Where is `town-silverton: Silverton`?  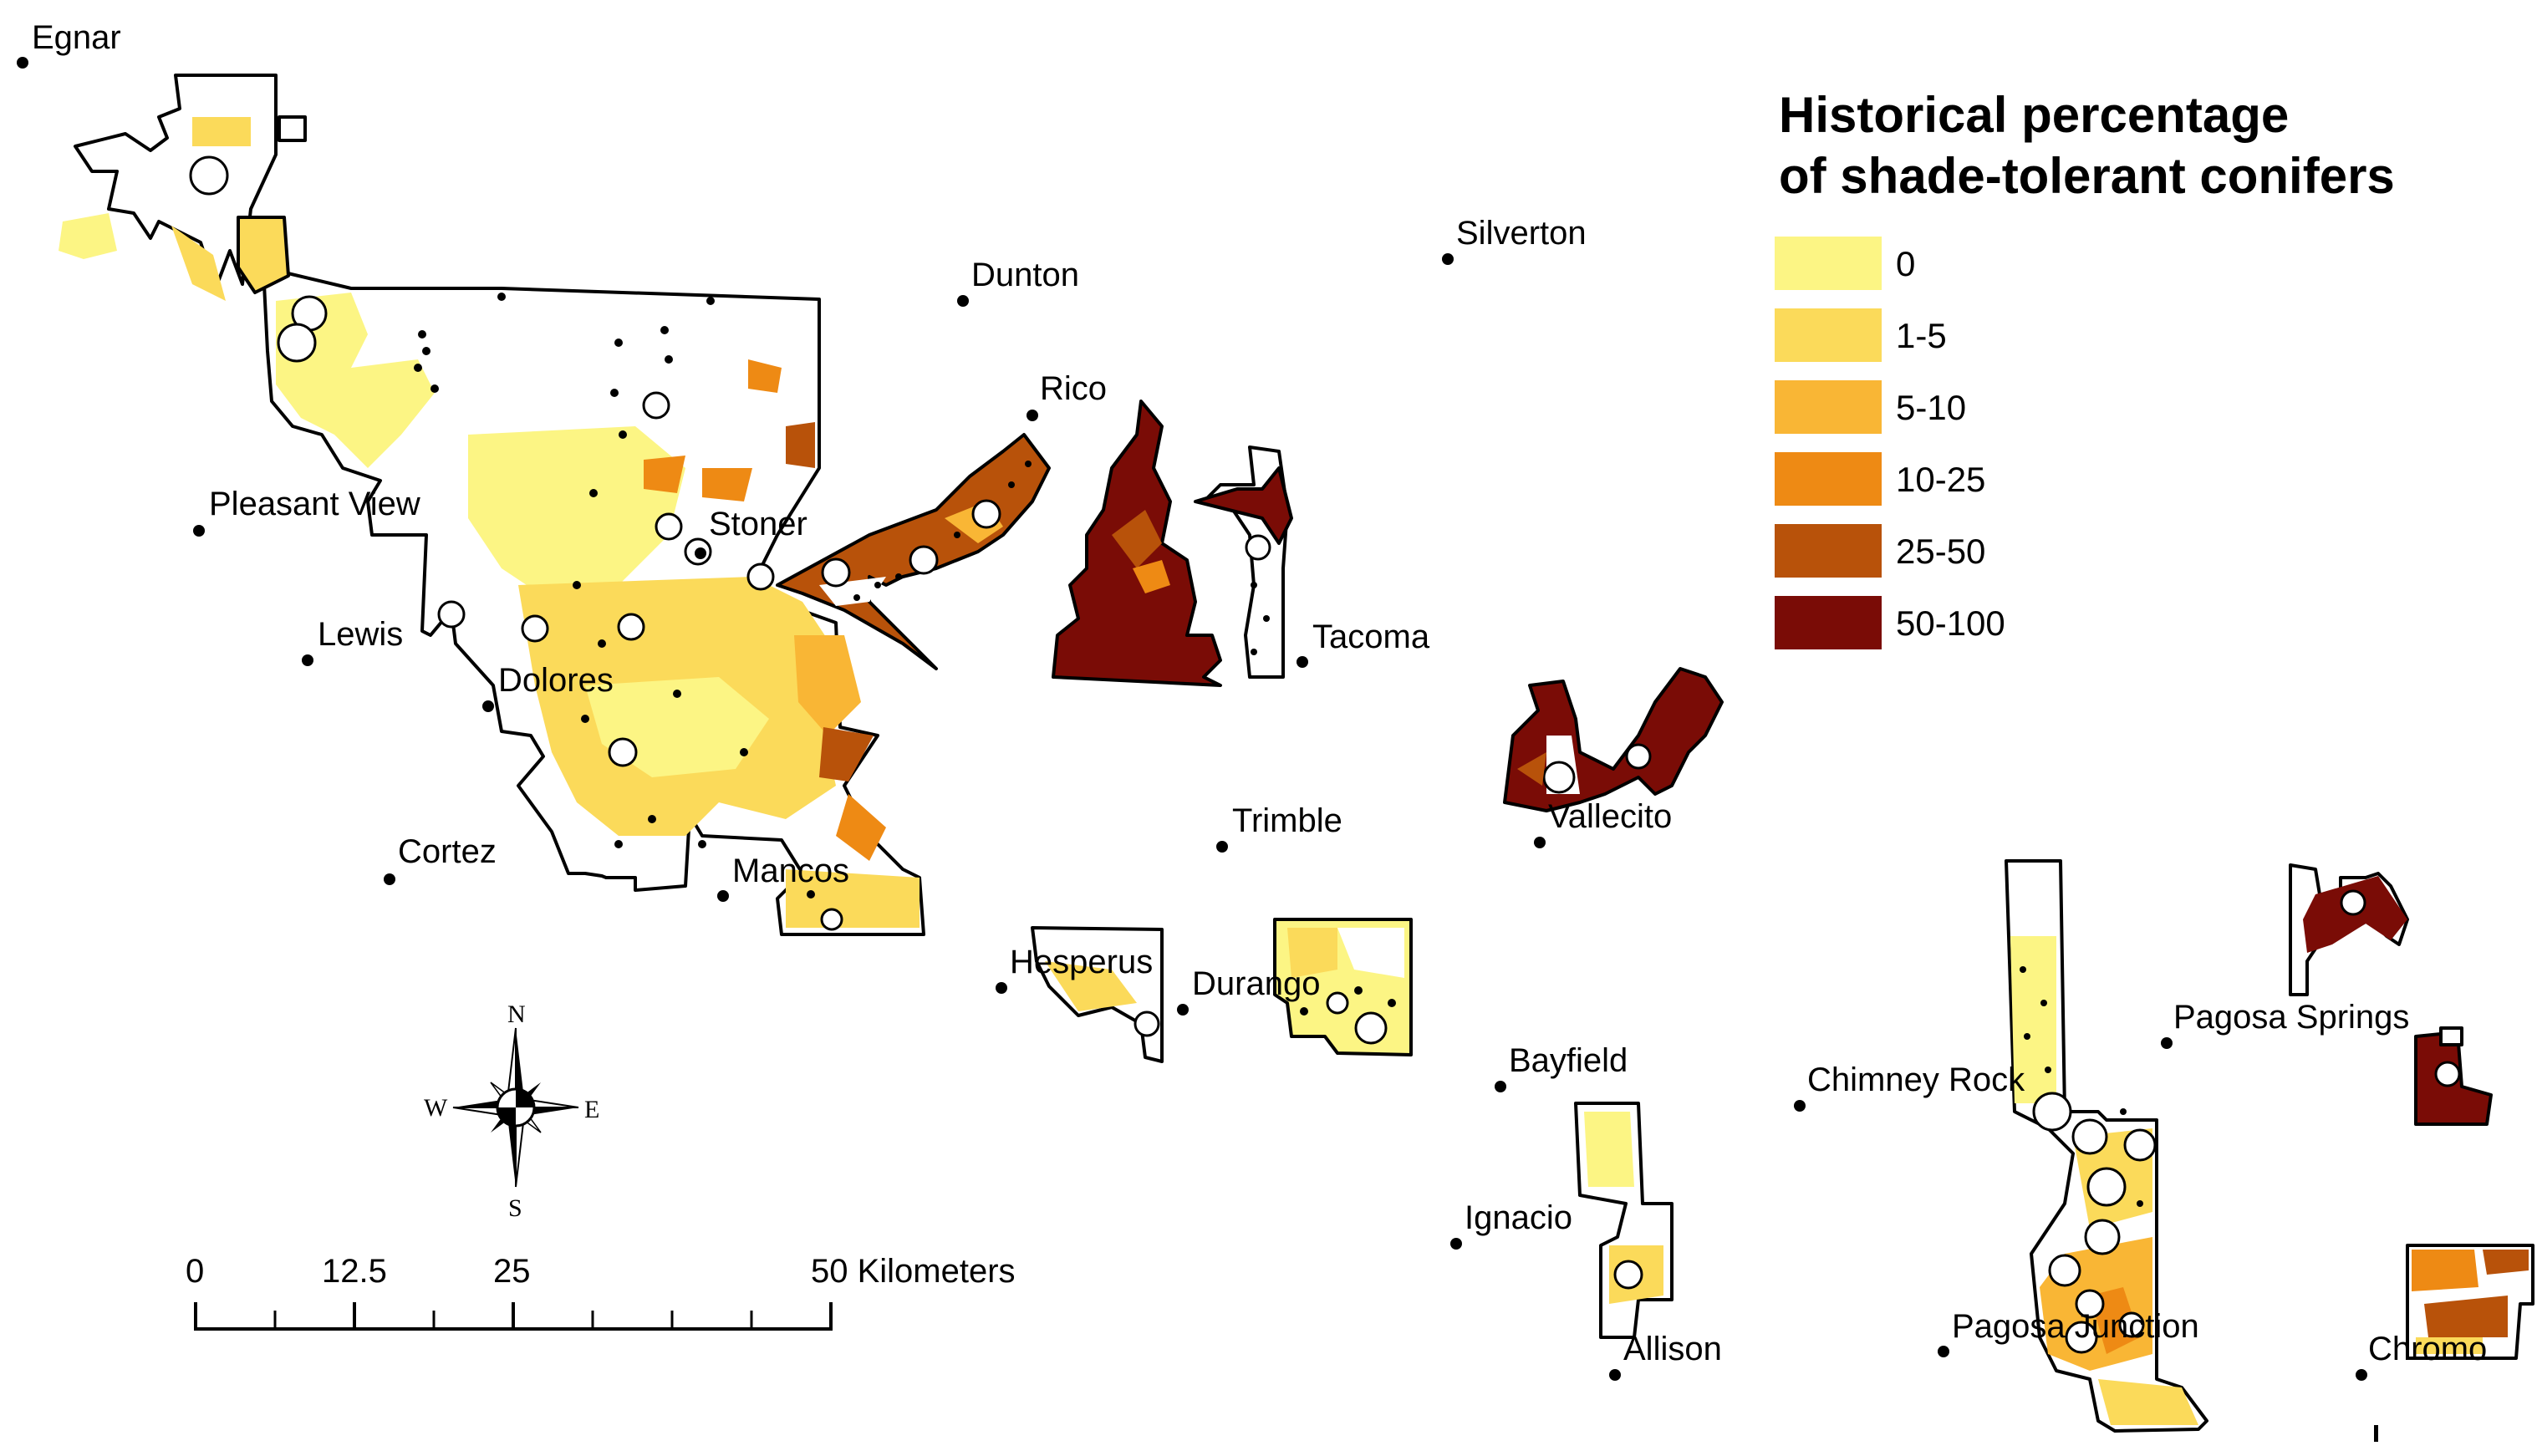 town-silverton: Silverton is located at coordinates (1514, 240).